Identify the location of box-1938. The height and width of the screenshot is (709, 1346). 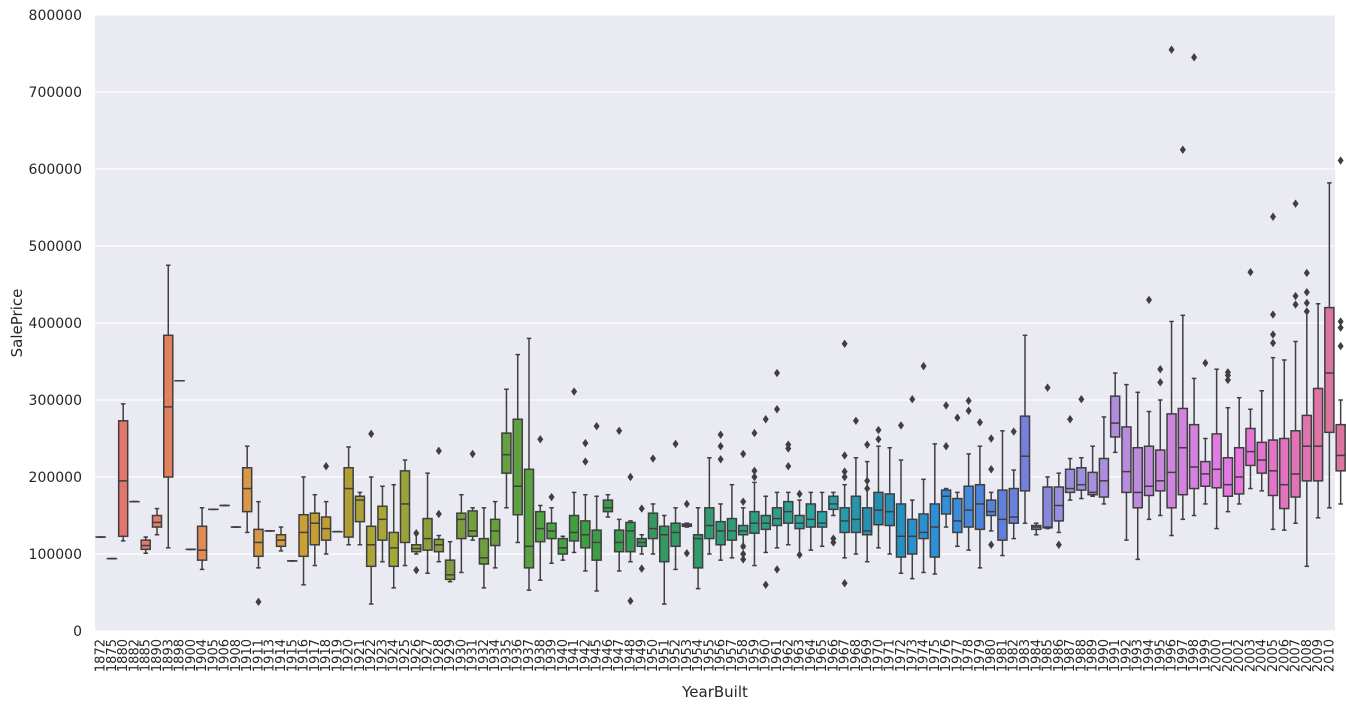
(540, 508).